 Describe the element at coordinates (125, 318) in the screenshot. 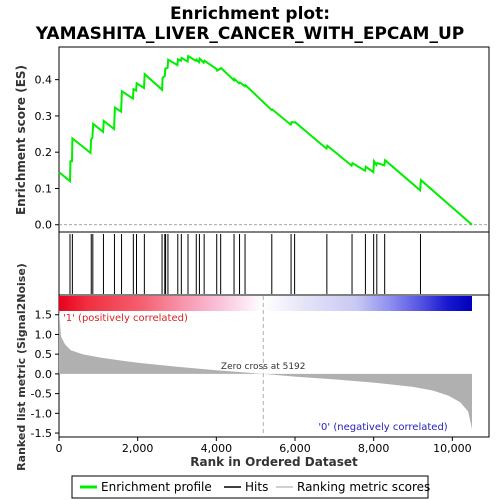

I see `positive-correlation-label: '1' (positively correlated)` at that location.